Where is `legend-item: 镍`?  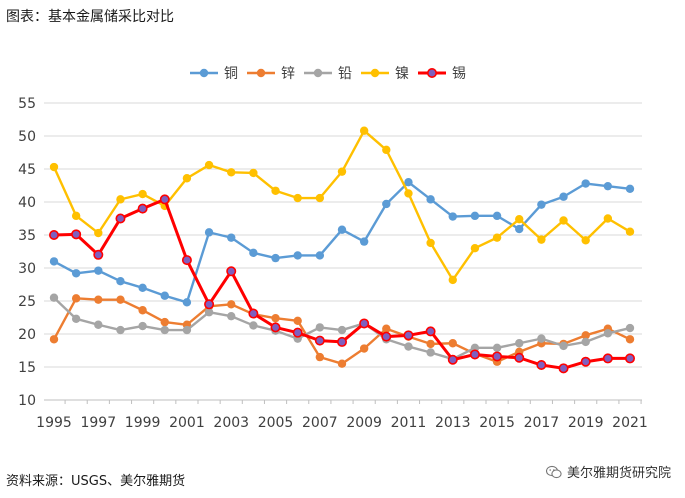
legend-item: 镍 is located at coordinates (385, 74).